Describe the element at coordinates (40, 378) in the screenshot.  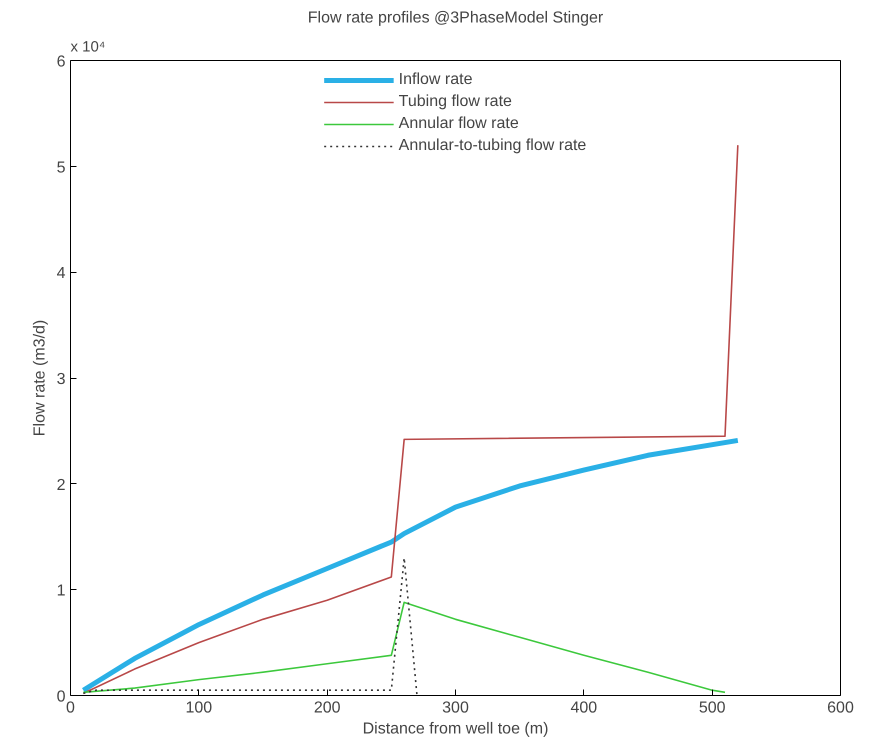
I see `y-axis-title: Flow rate (m3/d)` at that location.